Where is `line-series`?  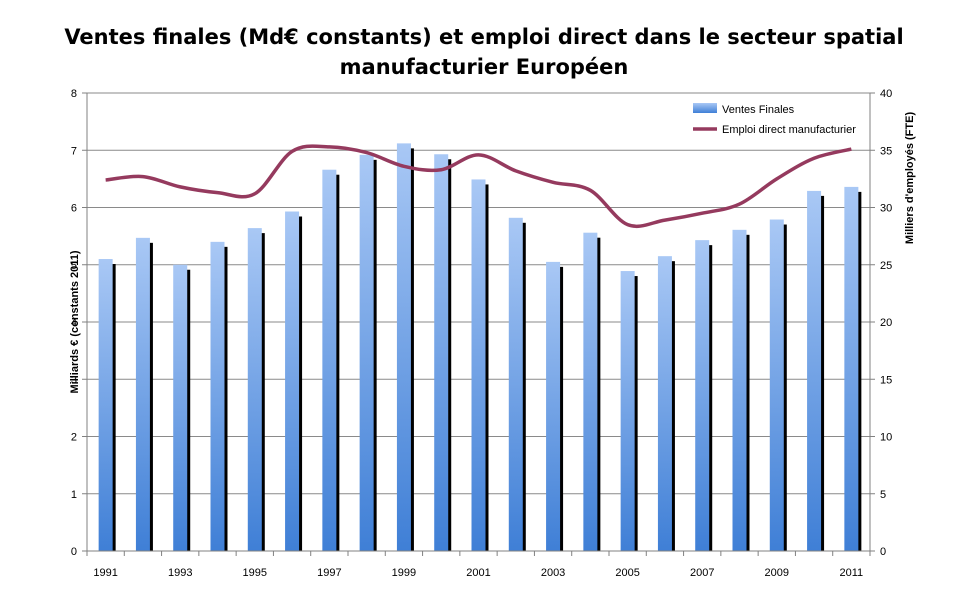
line-series is located at coordinates (478, 186).